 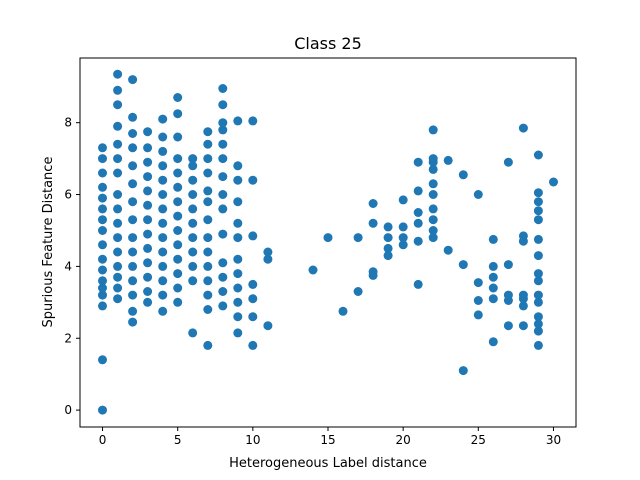 I want to click on x-tick-label: 25, so click(x=478, y=440).